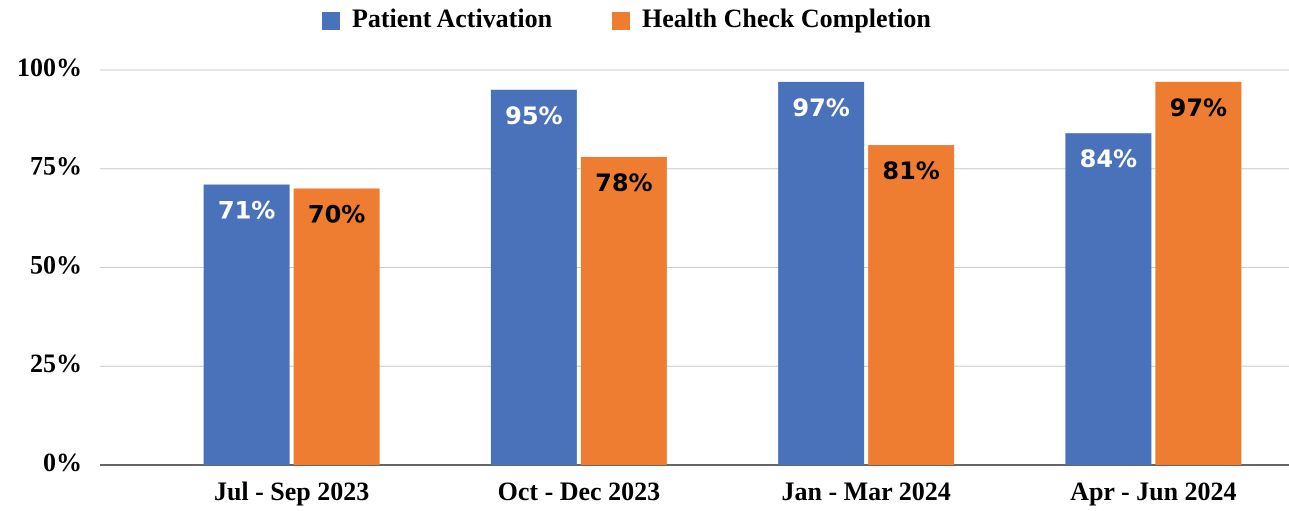 This screenshot has height=511, width=1289. I want to click on y-tick-label: 25%, so click(56, 363).